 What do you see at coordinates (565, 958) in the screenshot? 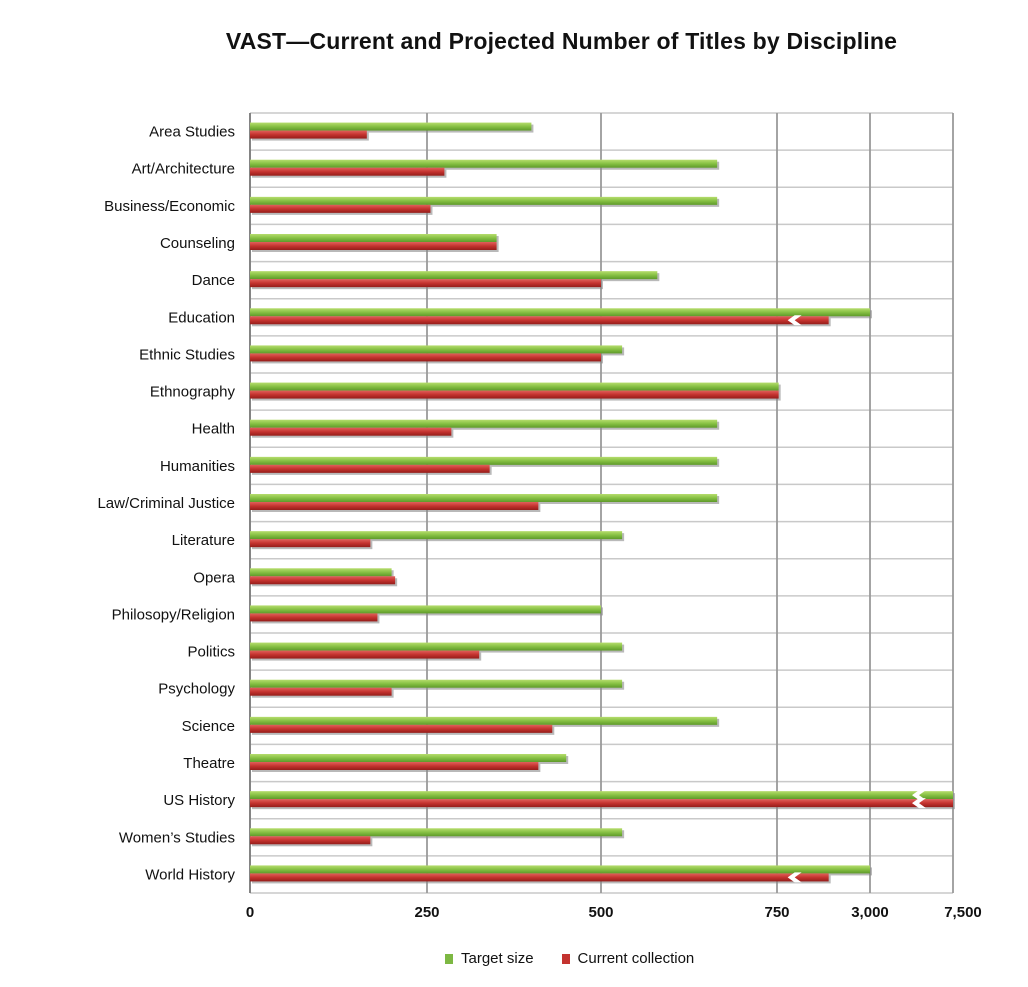
I see `legend-swatch-current` at bounding box center [565, 958].